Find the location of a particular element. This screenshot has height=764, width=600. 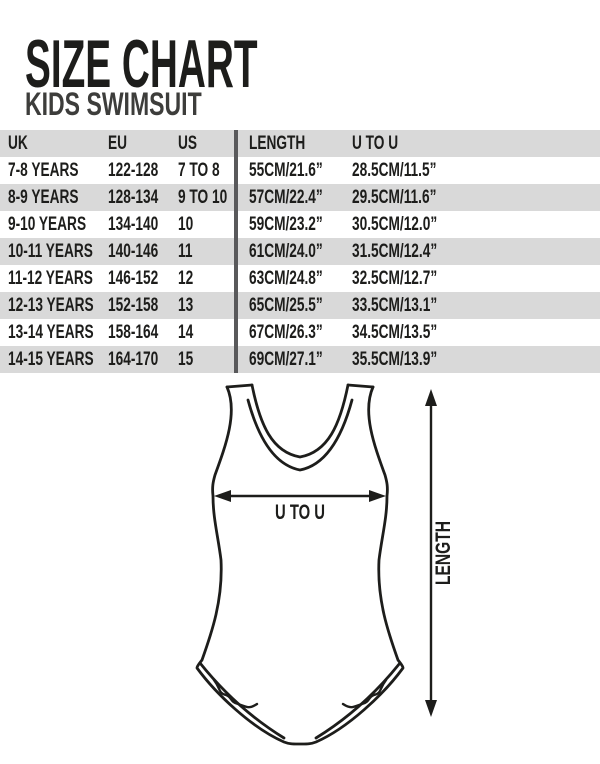

neckline-trim is located at coordinates (300, 435).